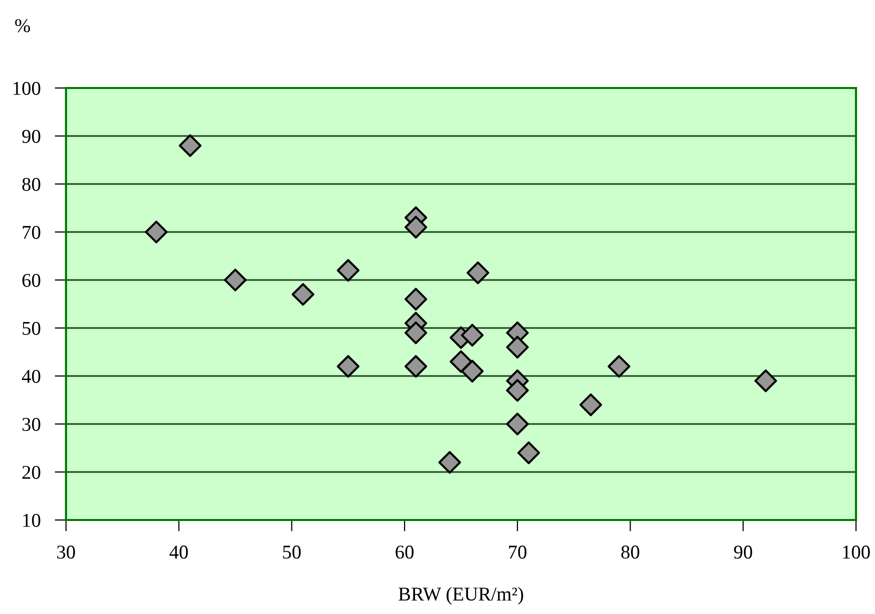 Image resolution: width=875 pixels, height=614 pixels. What do you see at coordinates (461, 595) in the screenshot?
I see `x-axis-title: BRW (EUR/m²)` at bounding box center [461, 595].